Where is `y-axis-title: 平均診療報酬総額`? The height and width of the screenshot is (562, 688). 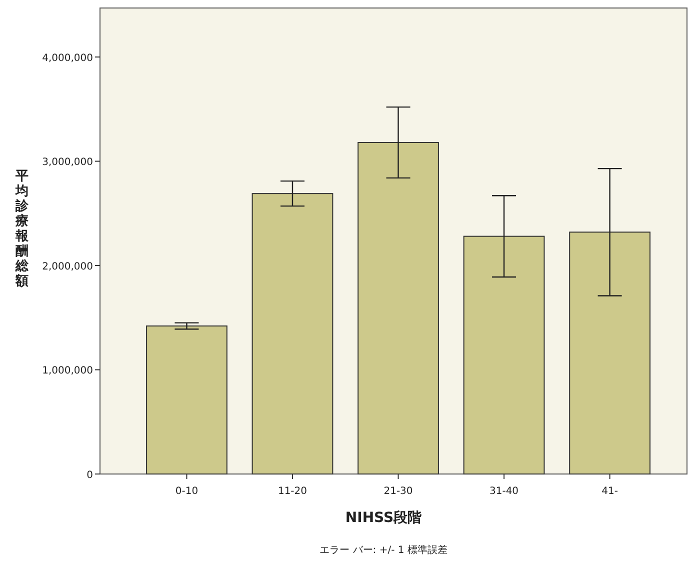 y-axis-title: 平均診療報酬総額 is located at coordinates (22, 229).